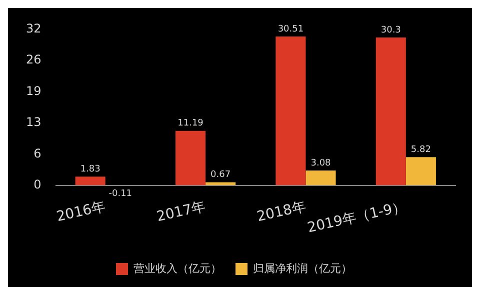 The image size is (480, 295). Describe the element at coordinates (38, 185) in the screenshot. I see `y-tick-label: 0` at that location.